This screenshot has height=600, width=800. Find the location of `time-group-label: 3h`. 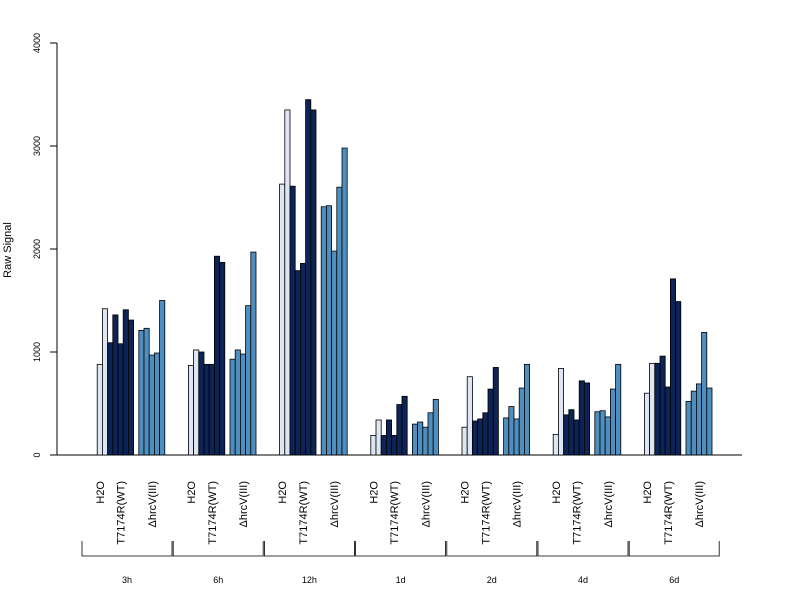

time-group-label: 3h is located at coordinates (127, 580).